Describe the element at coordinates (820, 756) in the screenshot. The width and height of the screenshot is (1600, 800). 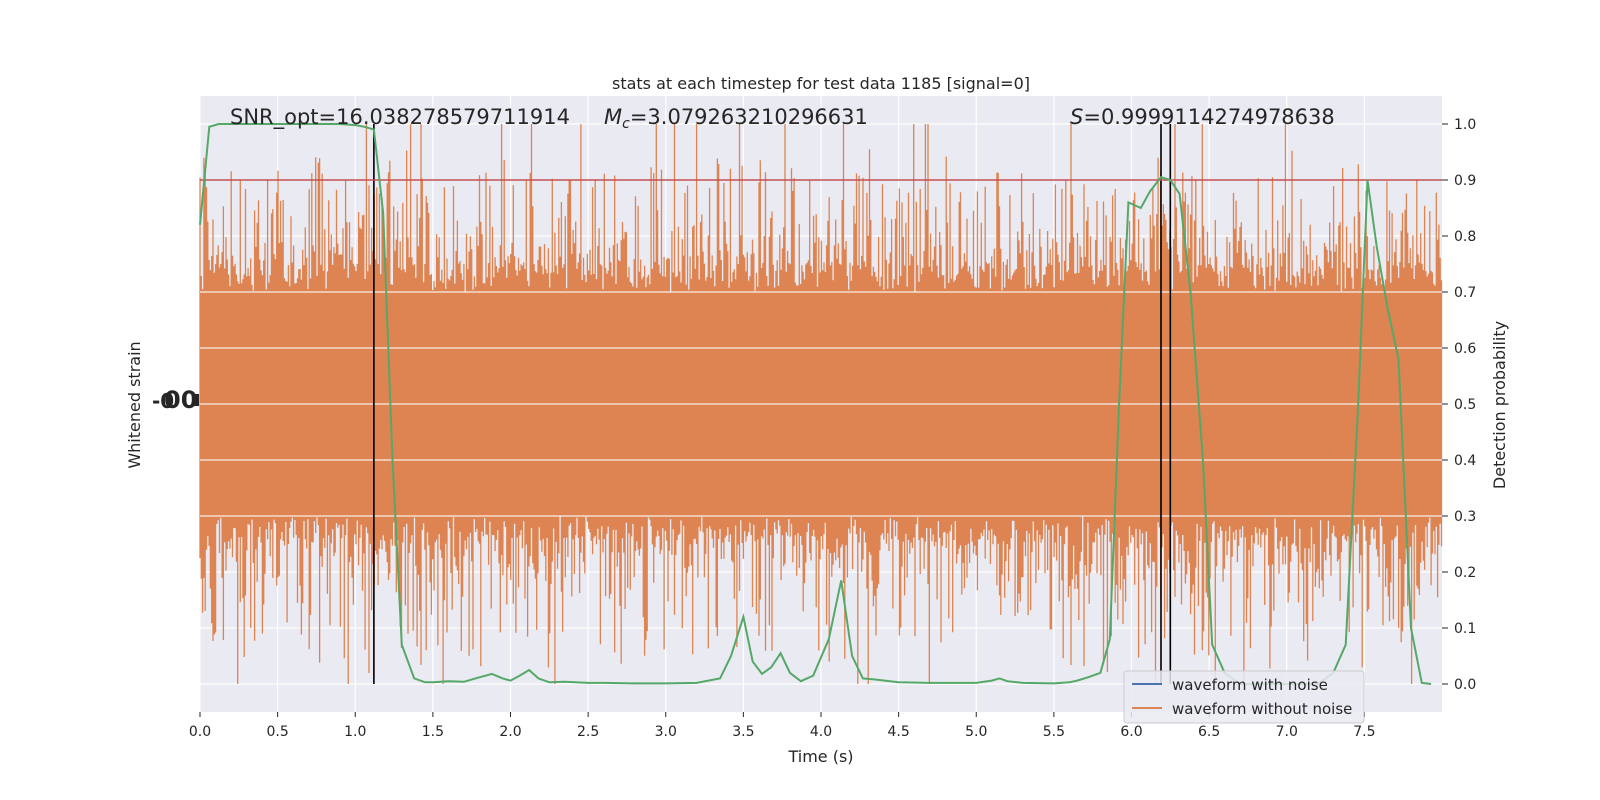
I see `x-axis-label: Time (s)` at that location.